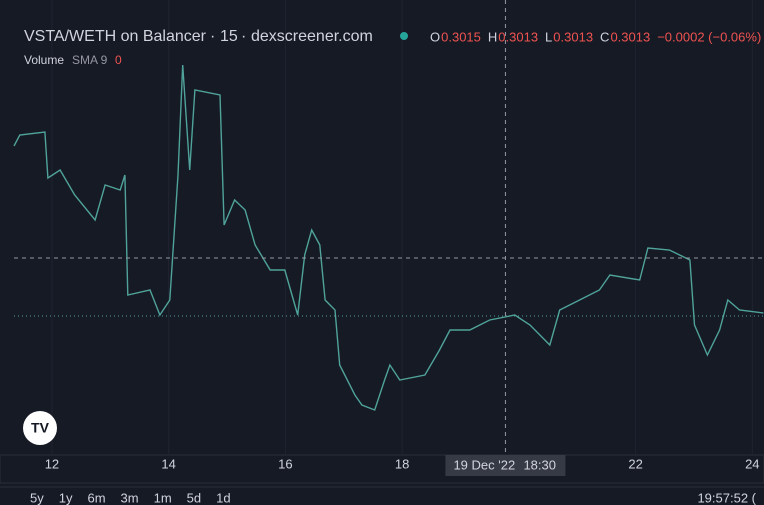 This screenshot has width=764, height=505. I want to click on crosshair-label: 19 Dec '22, so click(484, 464).